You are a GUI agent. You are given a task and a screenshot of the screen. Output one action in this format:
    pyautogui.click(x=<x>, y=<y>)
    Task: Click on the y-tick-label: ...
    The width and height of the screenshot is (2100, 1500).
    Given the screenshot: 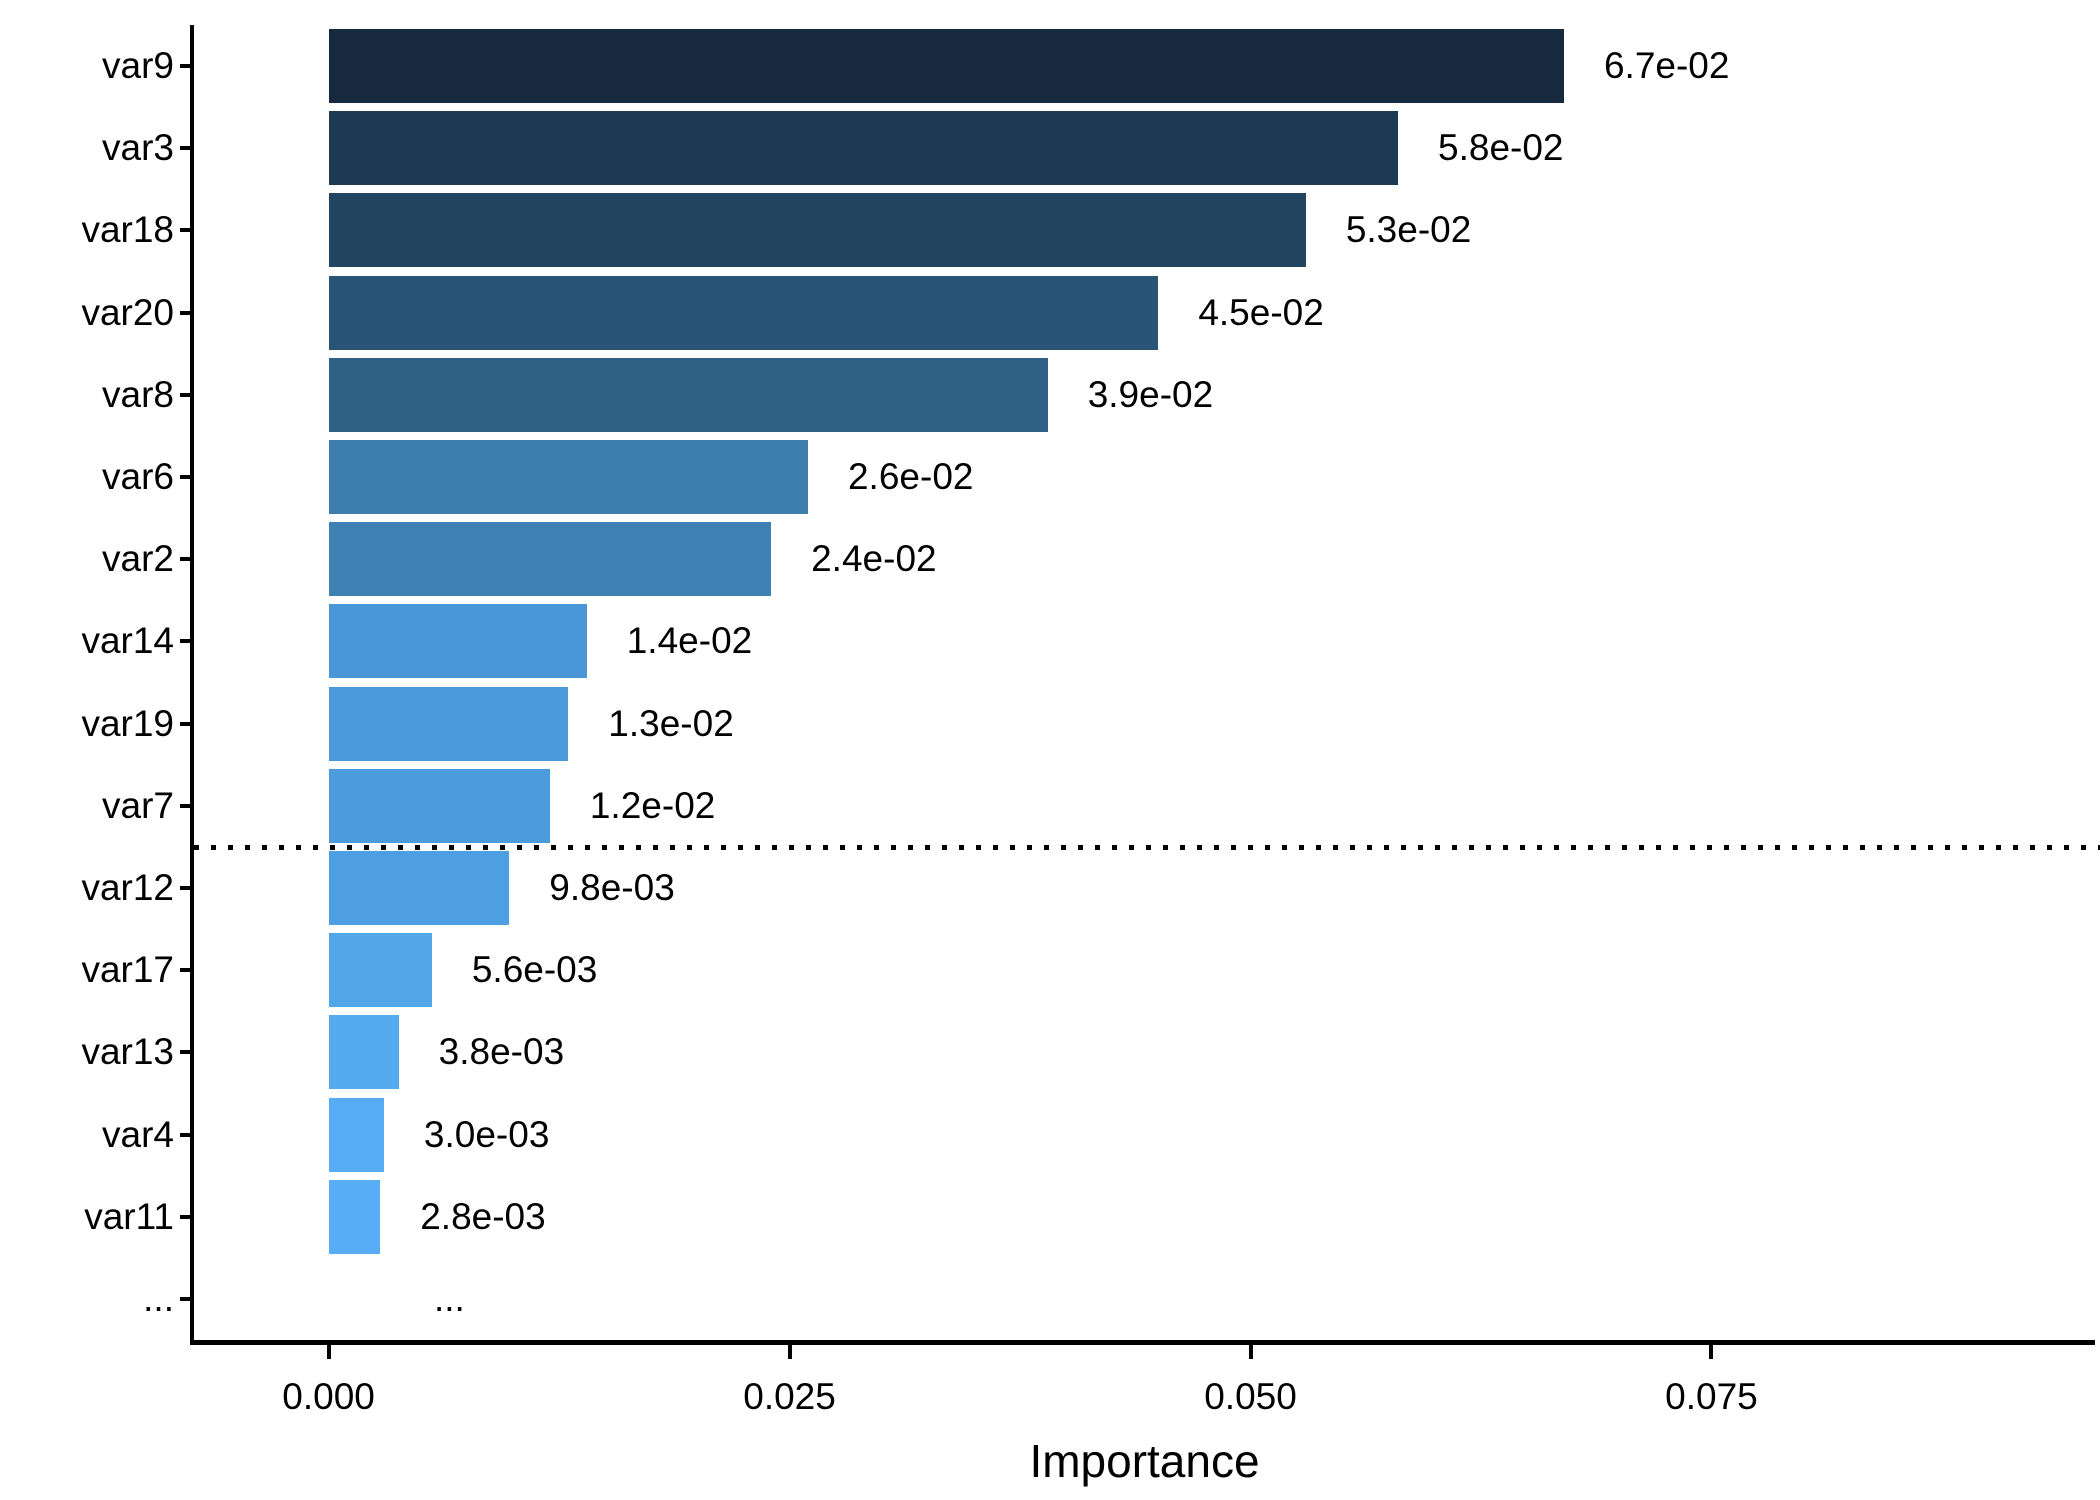 What is the action you would take?
    pyautogui.click(x=158, y=1298)
    